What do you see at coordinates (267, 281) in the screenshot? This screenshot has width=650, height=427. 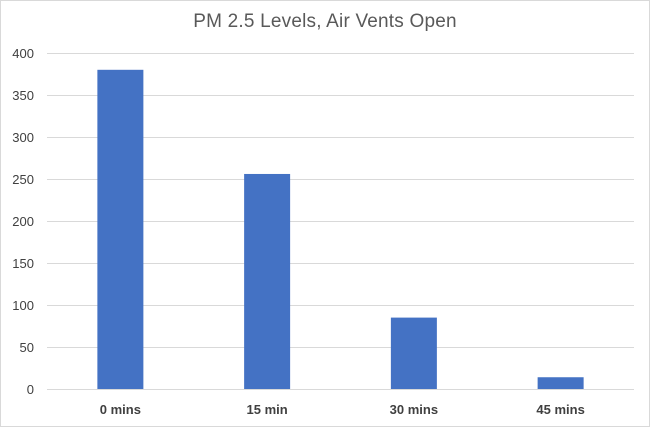 I see `bar-15-min` at bounding box center [267, 281].